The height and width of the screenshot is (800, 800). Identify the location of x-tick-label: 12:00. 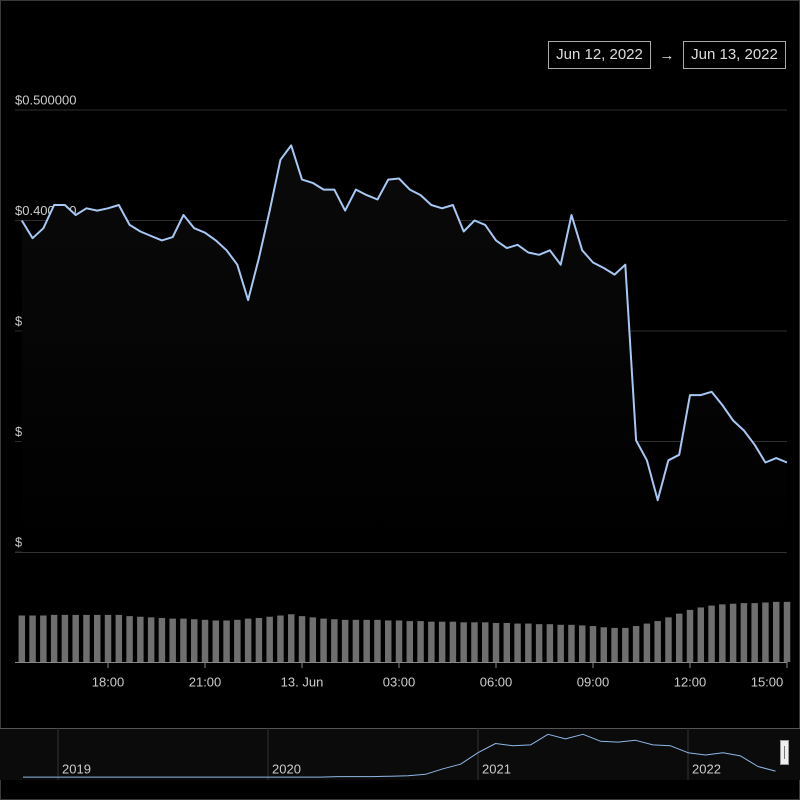
(690, 681).